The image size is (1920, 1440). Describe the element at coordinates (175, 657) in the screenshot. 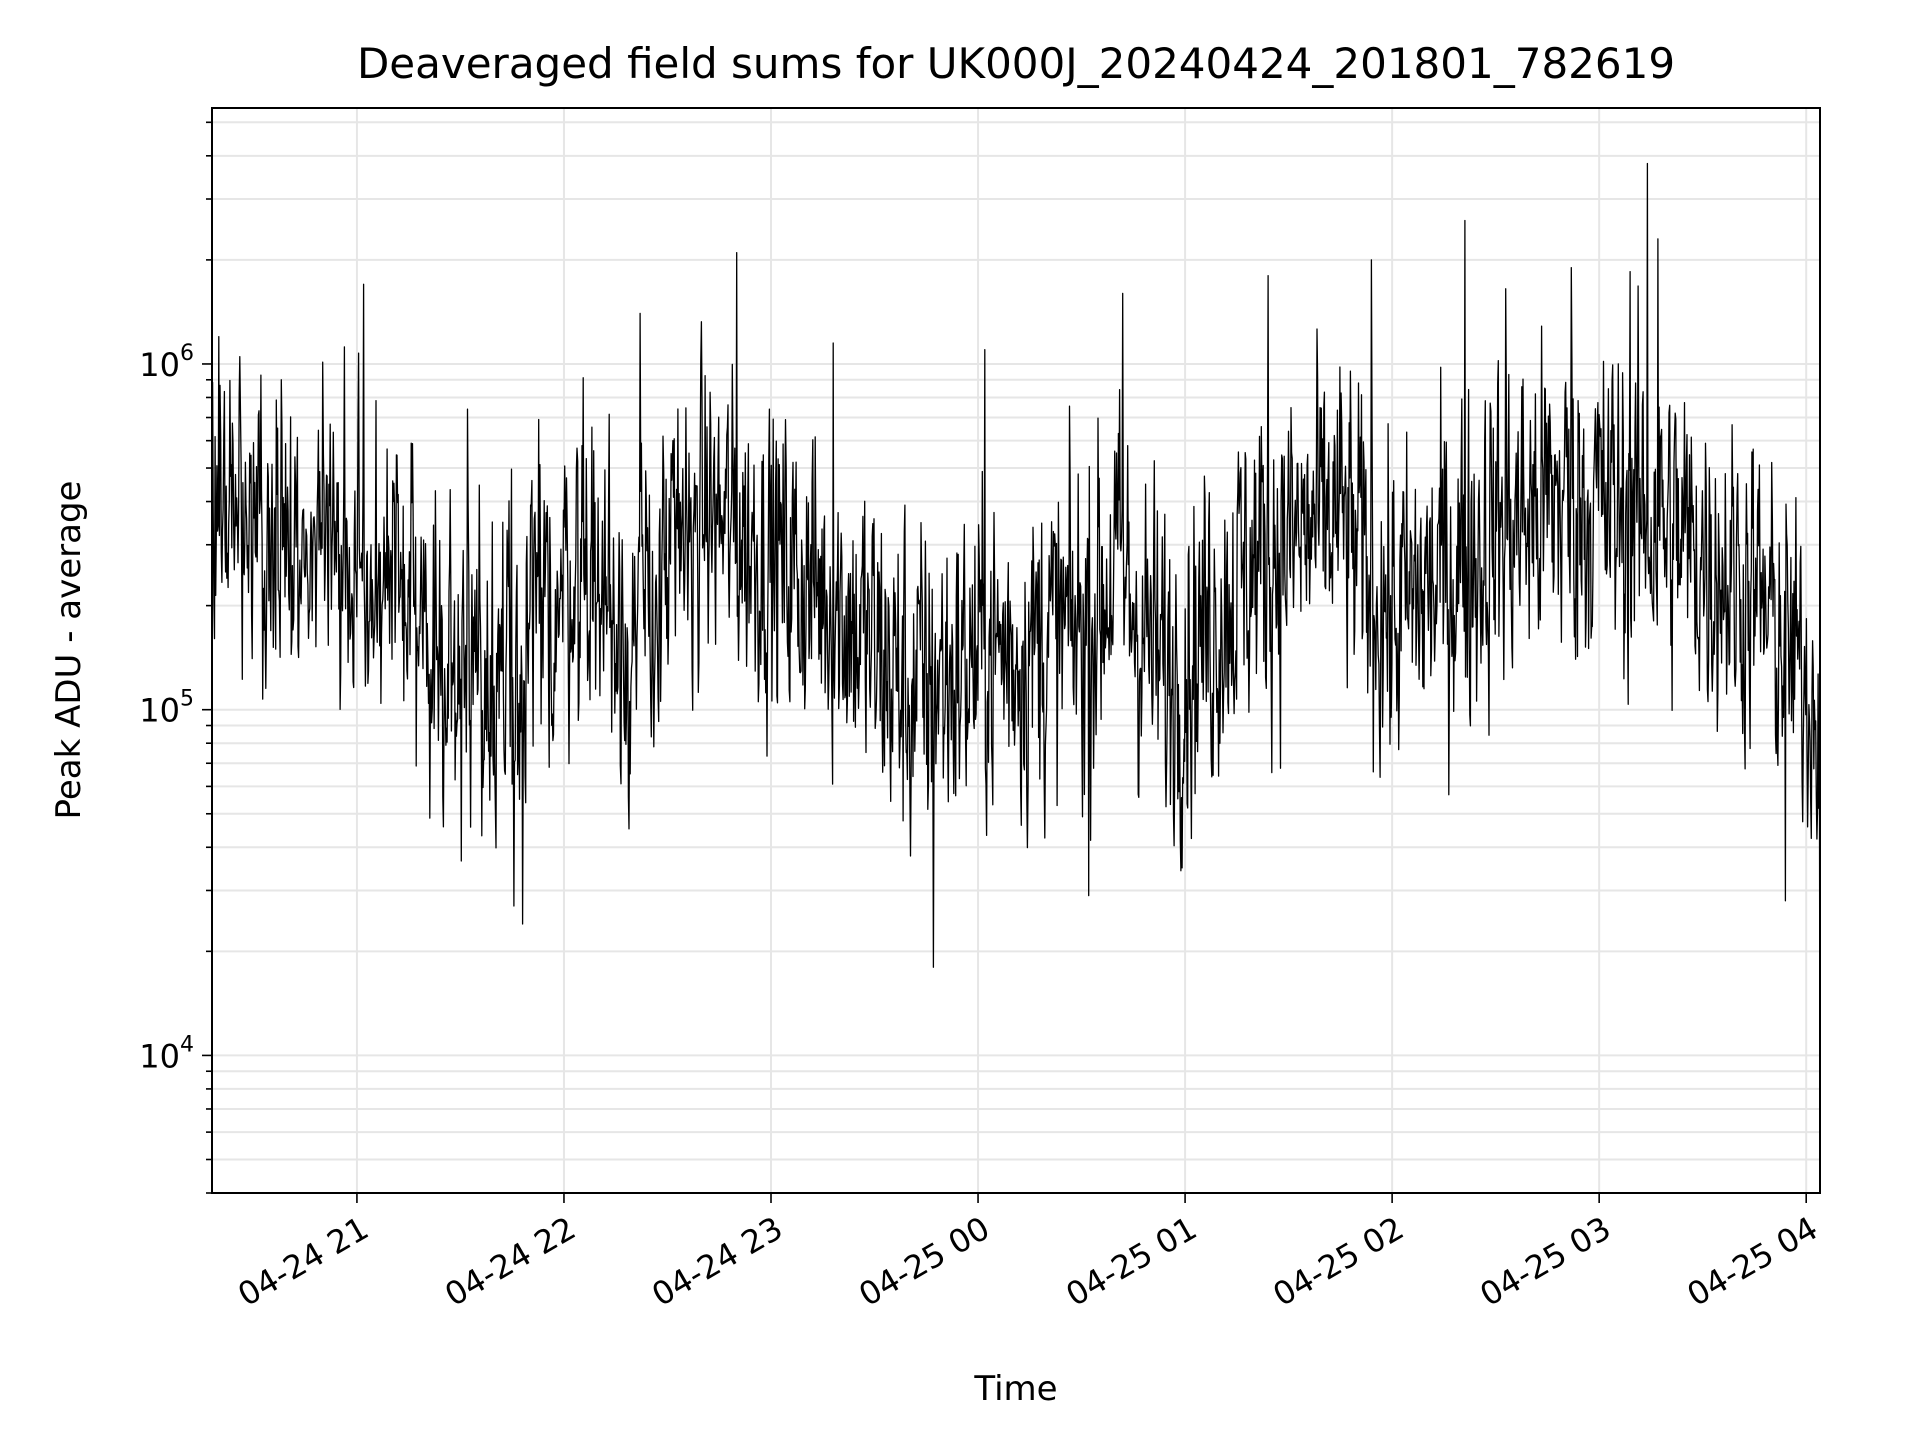

I see `y-axis: 10⁴ 10⁵ 10⁶` at that location.